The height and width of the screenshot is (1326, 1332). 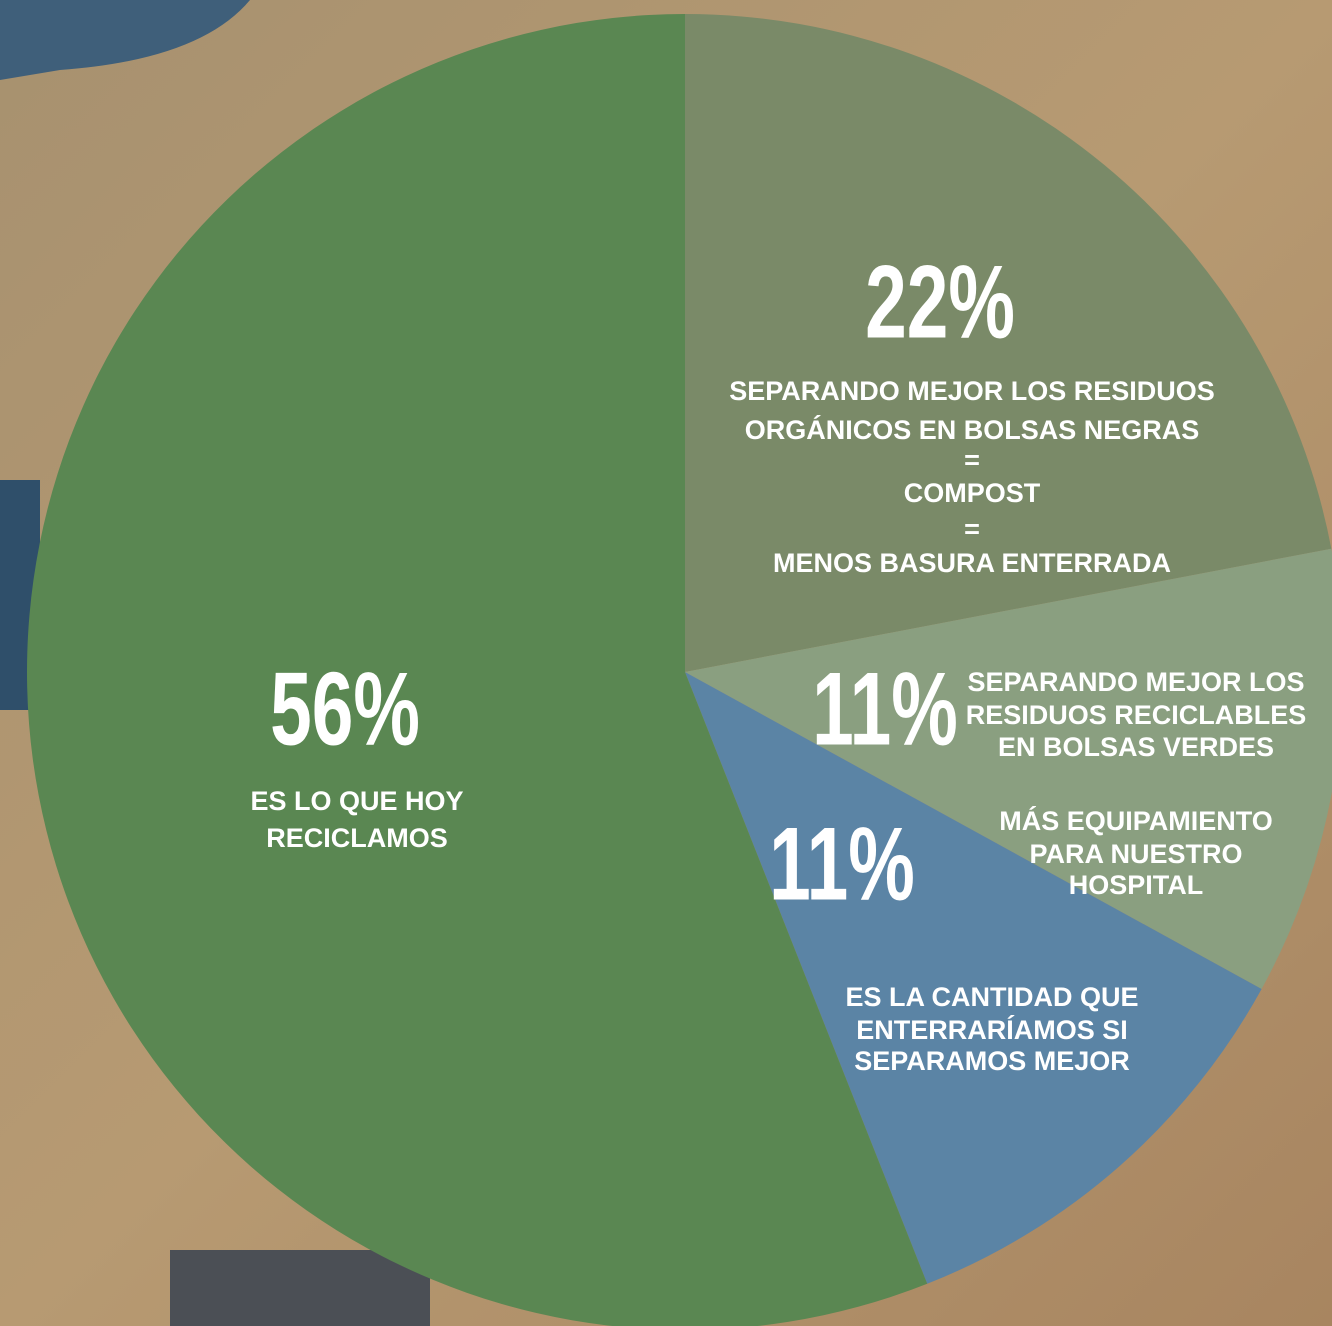 I want to click on slice-description: ORGÁNICOS EN BOLSAS NEGRAS, so click(x=972, y=429).